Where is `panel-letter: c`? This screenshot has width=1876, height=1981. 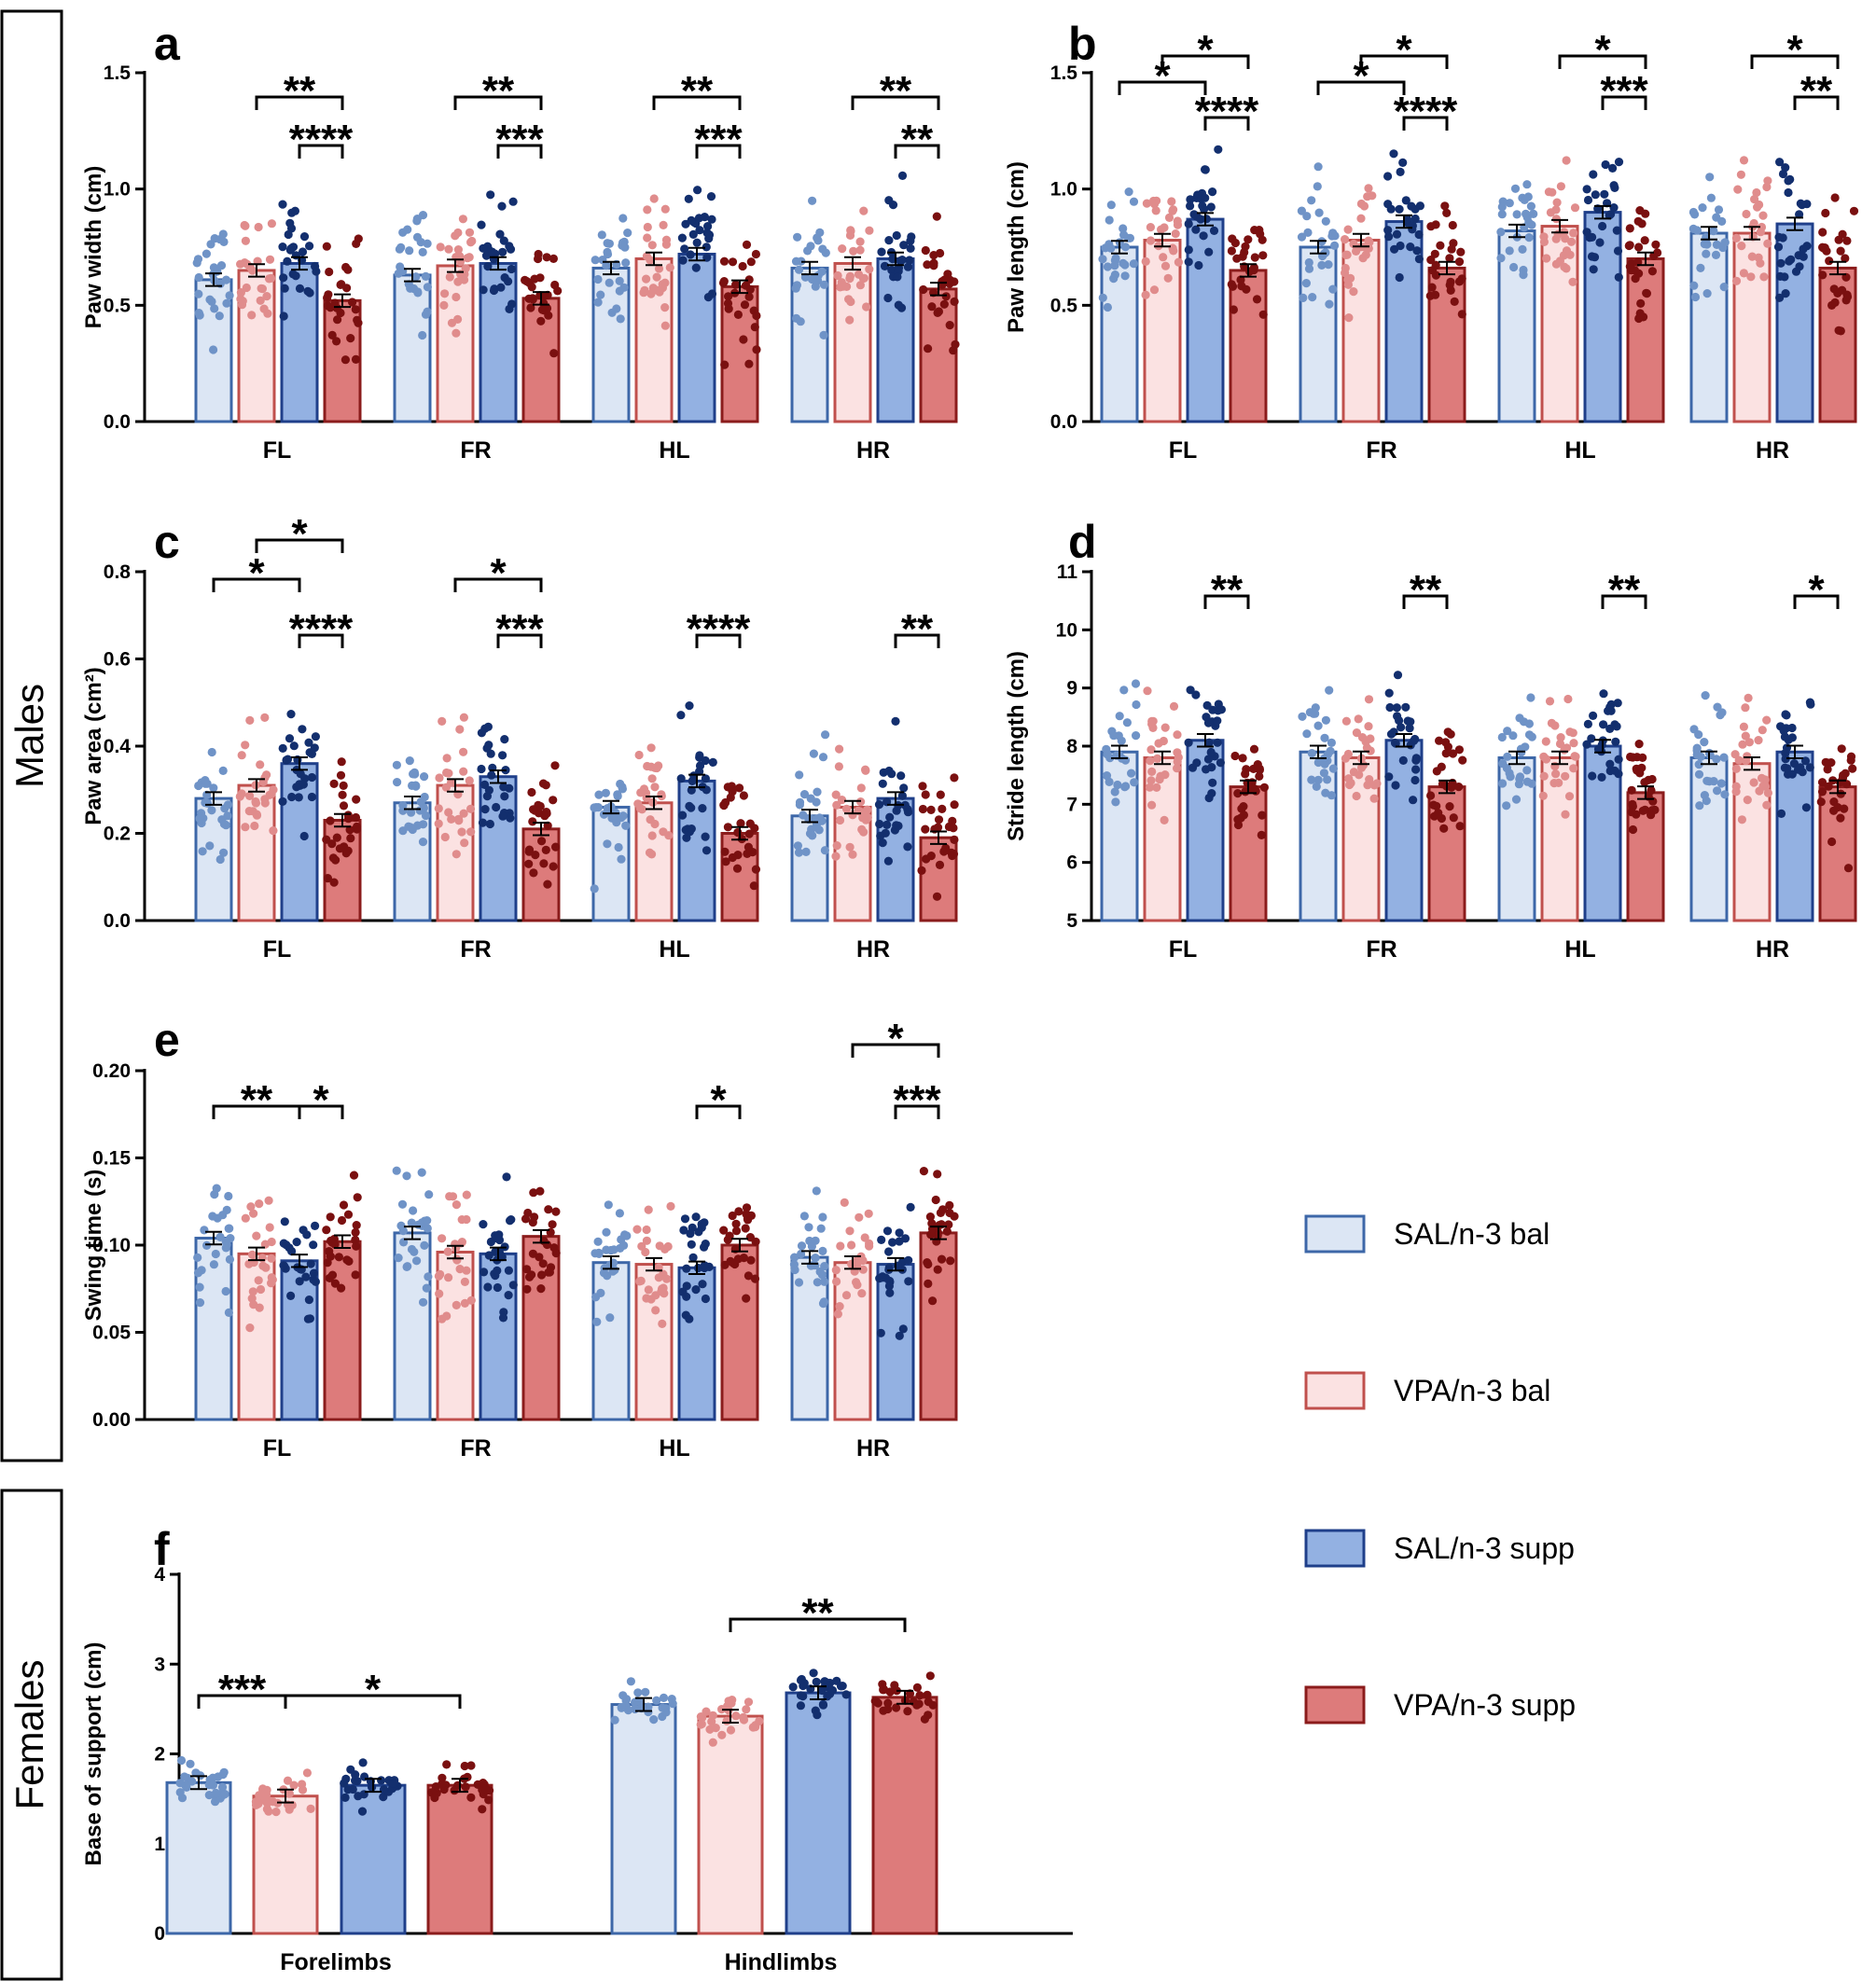
panel-letter: c is located at coordinates (167, 542).